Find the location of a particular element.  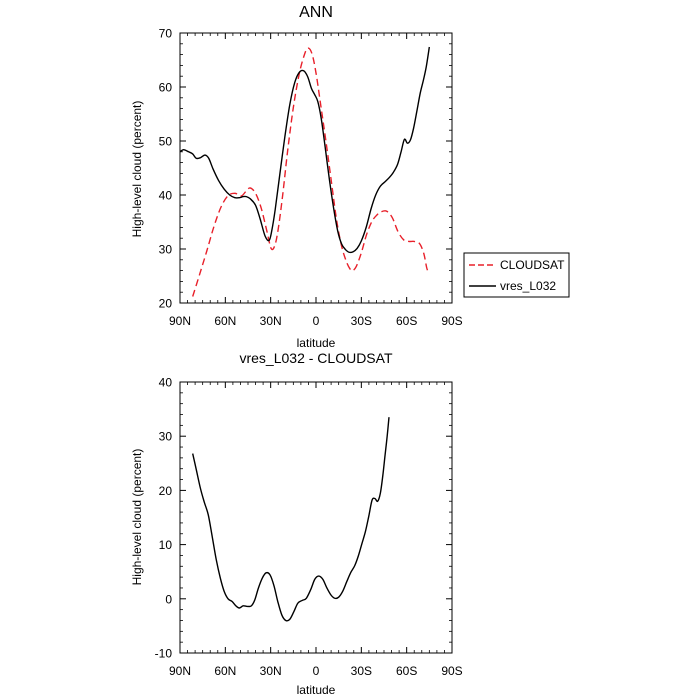

top-chart-title: ANN is located at coordinates (316, 12).